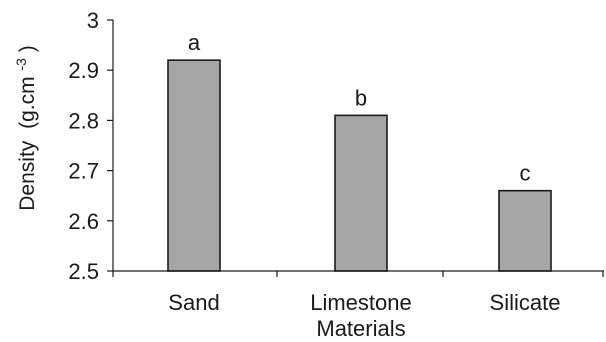 This screenshot has width=606, height=342. Describe the element at coordinates (194, 42) in the screenshot. I see `data-label-0: a` at that location.